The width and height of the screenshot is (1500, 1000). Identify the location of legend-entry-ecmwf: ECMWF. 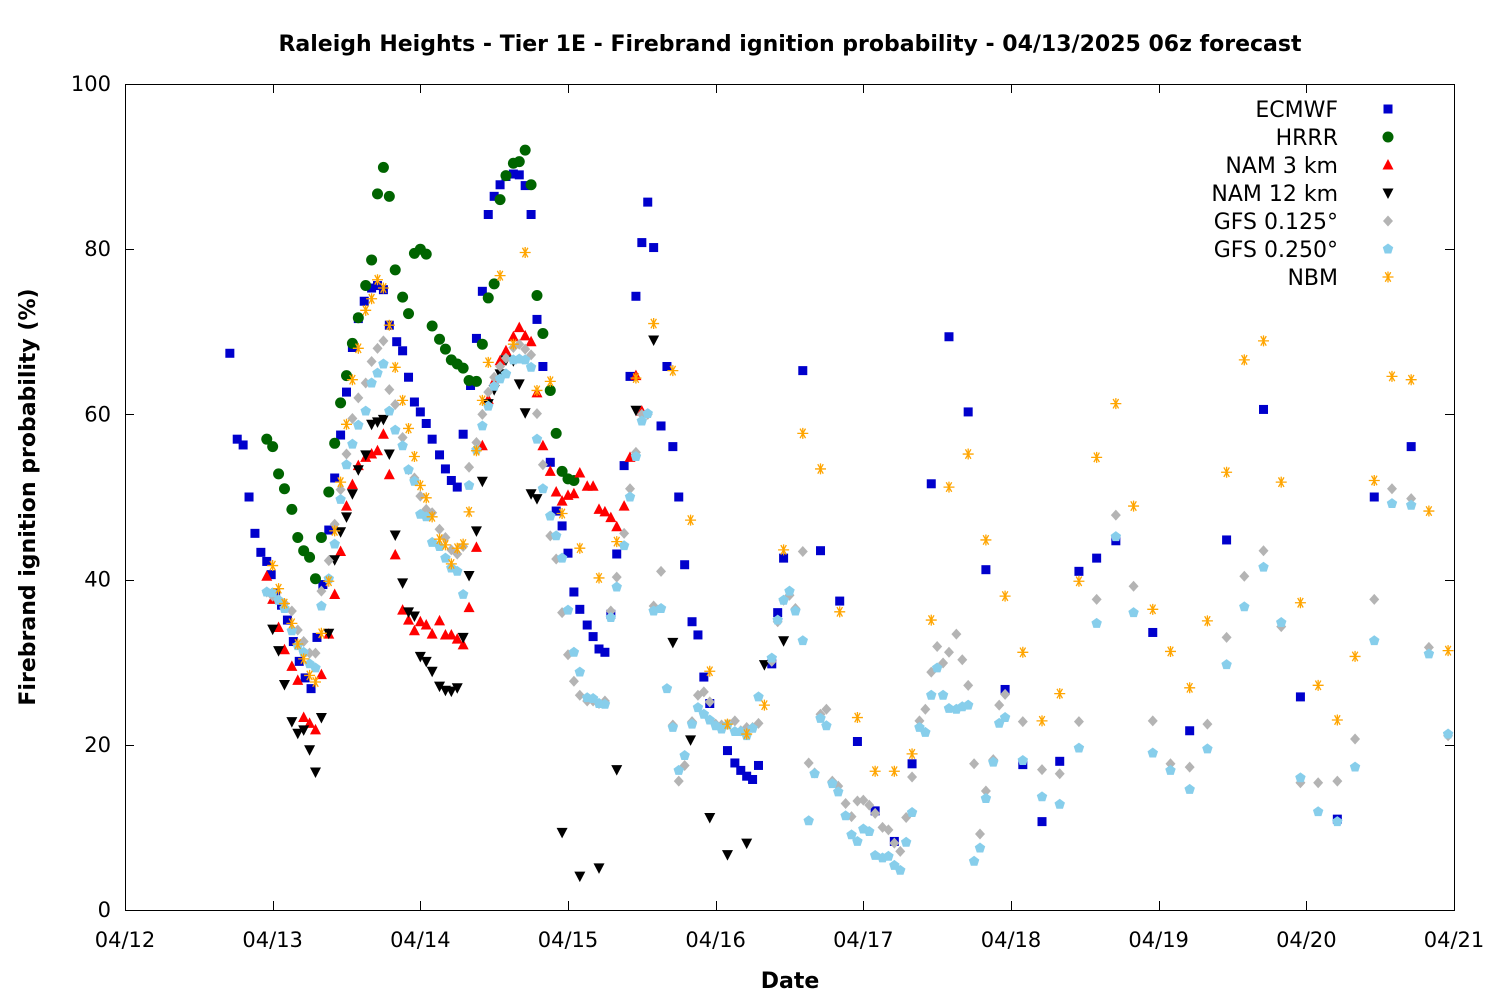
(1324, 110).